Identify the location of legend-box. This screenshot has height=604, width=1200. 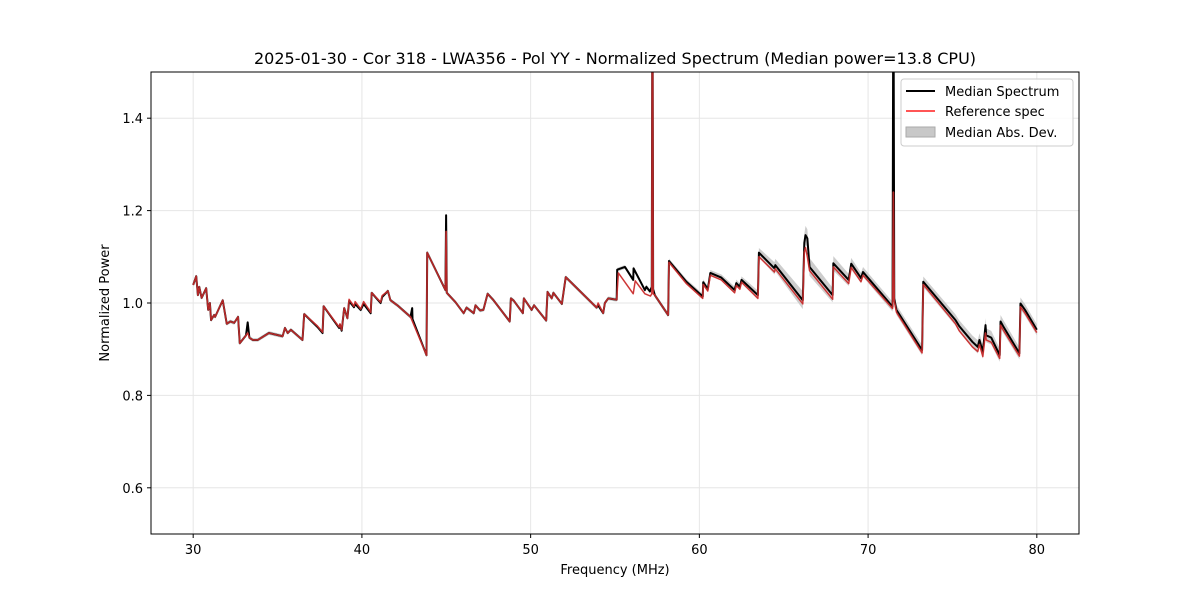
(987, 112).